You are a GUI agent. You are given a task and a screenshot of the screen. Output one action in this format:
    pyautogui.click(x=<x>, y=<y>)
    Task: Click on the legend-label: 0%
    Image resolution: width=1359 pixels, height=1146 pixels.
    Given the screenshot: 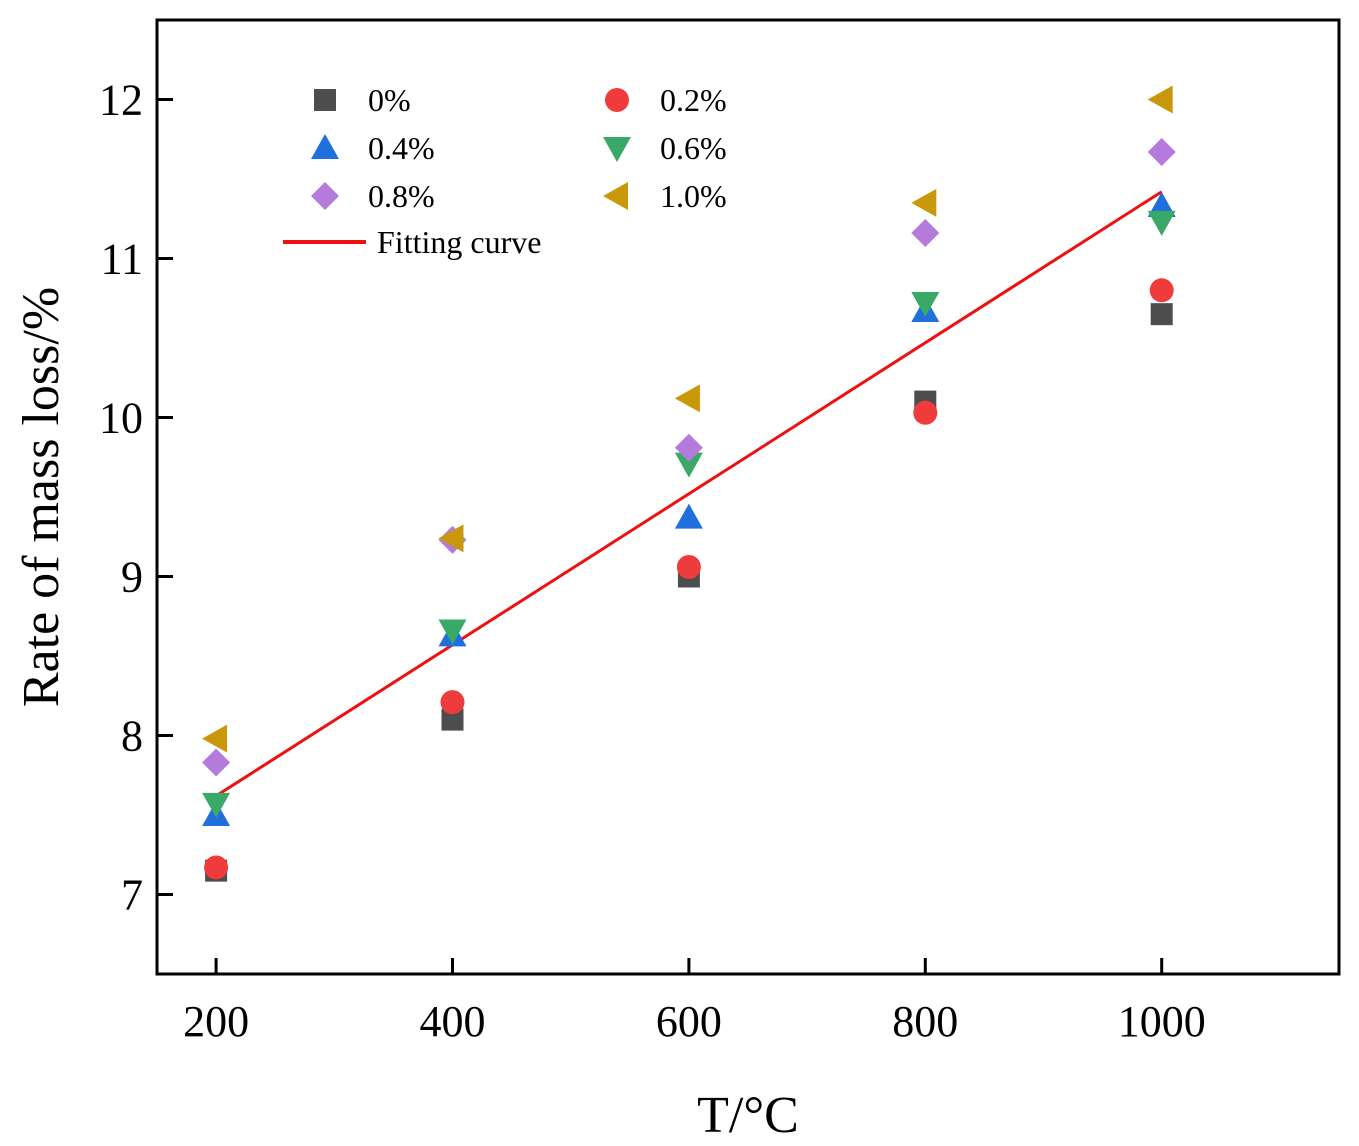 What is the action you would take?
    pyautogui.click(x=389, y=100)
    